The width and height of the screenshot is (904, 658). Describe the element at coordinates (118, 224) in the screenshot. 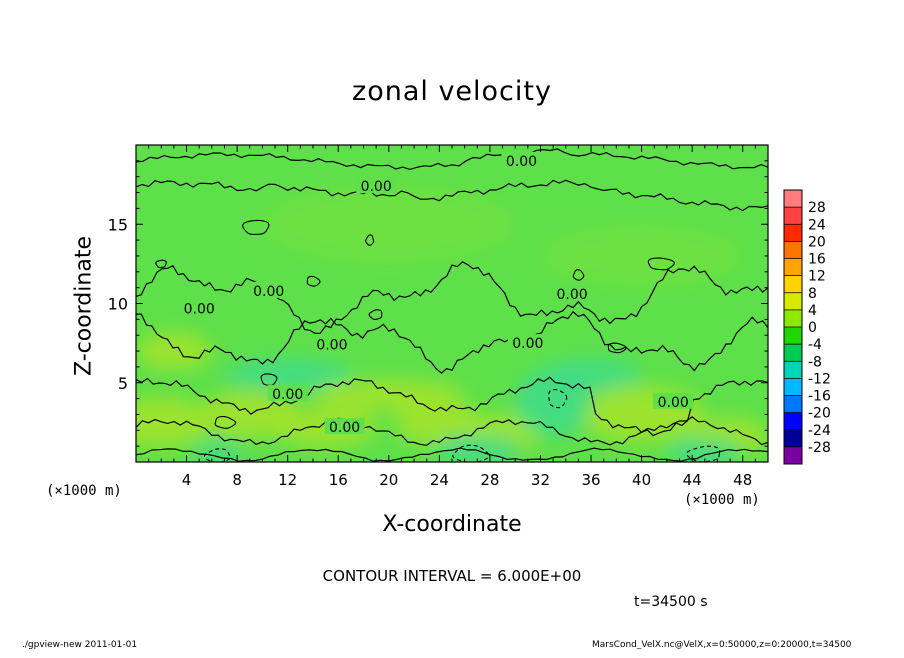

I see `y-tick-label: 15` at that location.